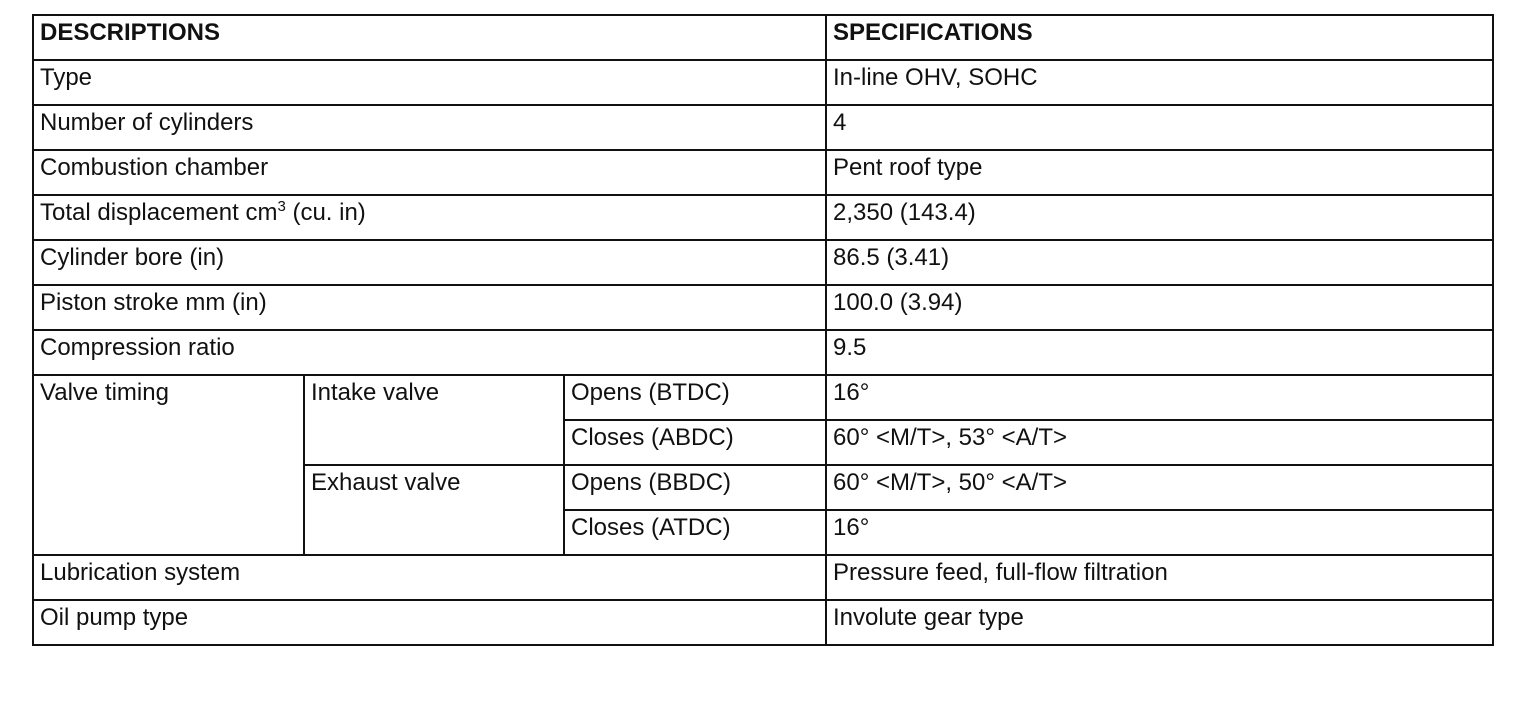  Describe the element at coordinates (1160, 442) in the screenshot. I see `intake-closes-value: 60° <M/T>, 53° <A/T>` at that location.